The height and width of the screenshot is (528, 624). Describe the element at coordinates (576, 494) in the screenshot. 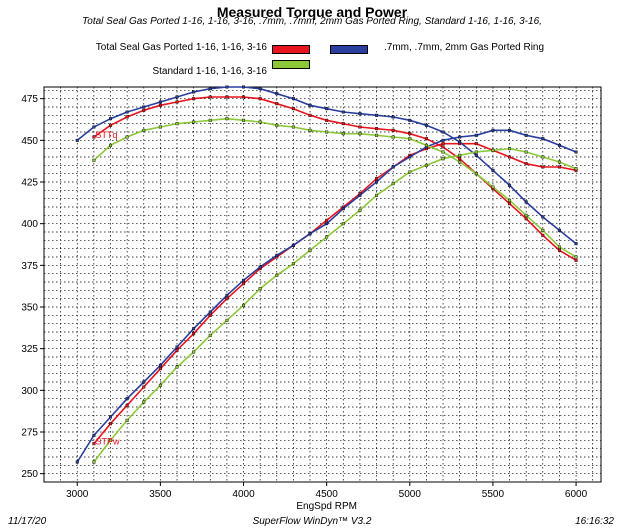

I see `x-tick-label: 6000` at that location.